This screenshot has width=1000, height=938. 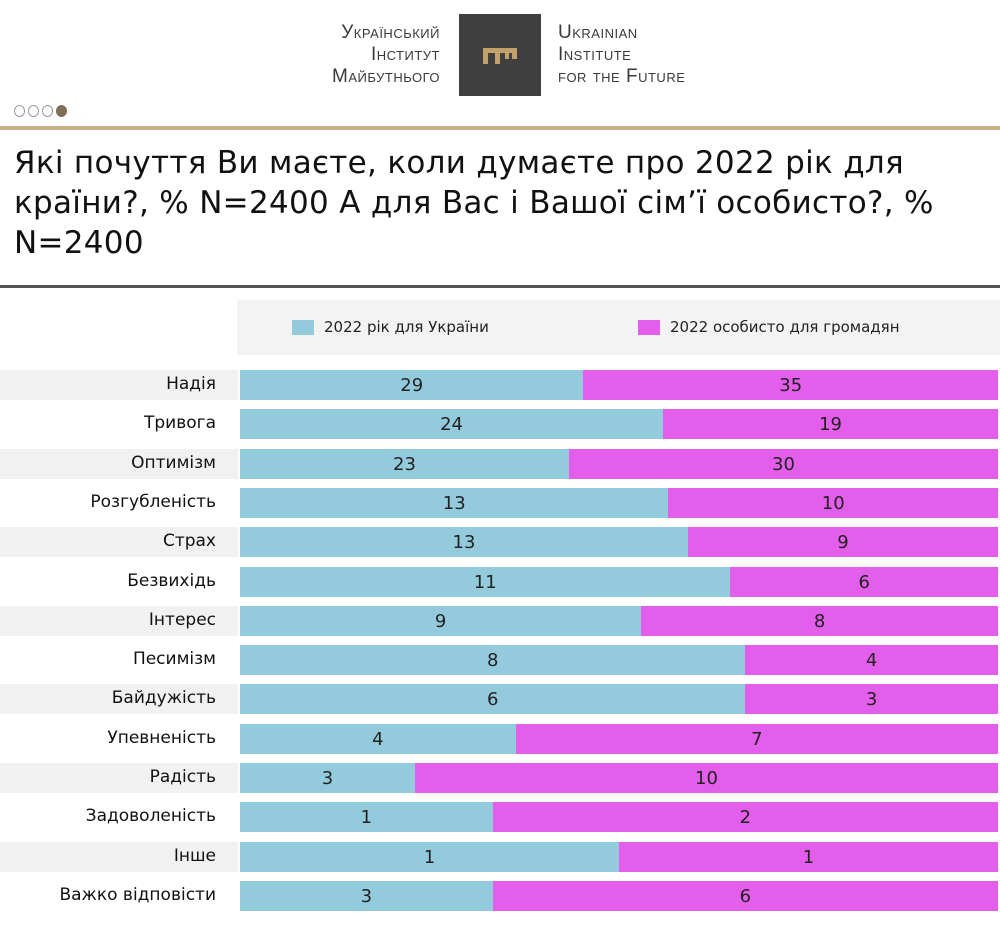 I want to click on bar-country: 29, so click(x=412, y=385).